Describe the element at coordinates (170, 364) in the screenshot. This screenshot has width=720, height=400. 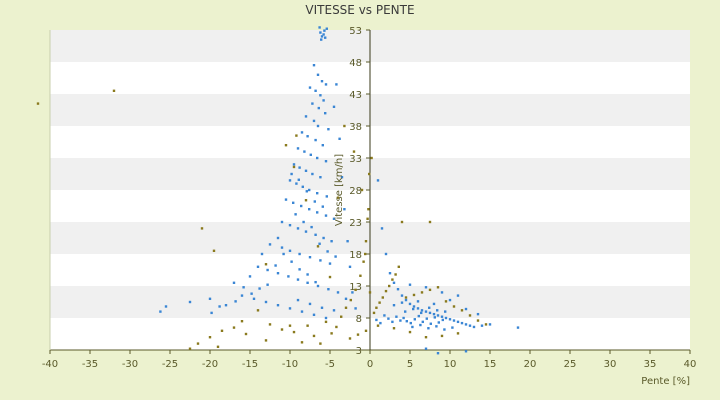
I see `x-tick-label: -25` at that location.